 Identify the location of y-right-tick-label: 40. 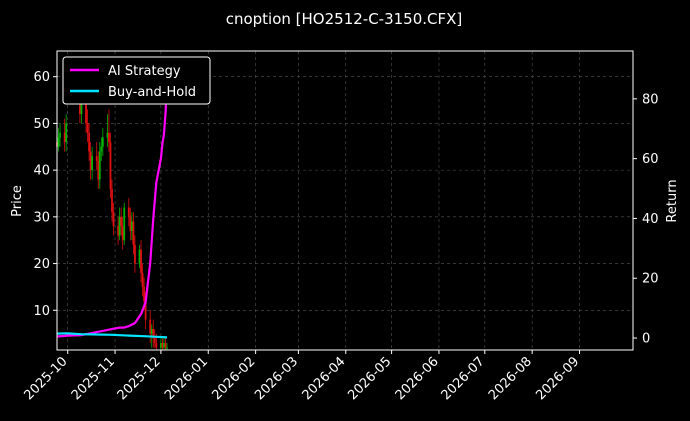
(650, 219).